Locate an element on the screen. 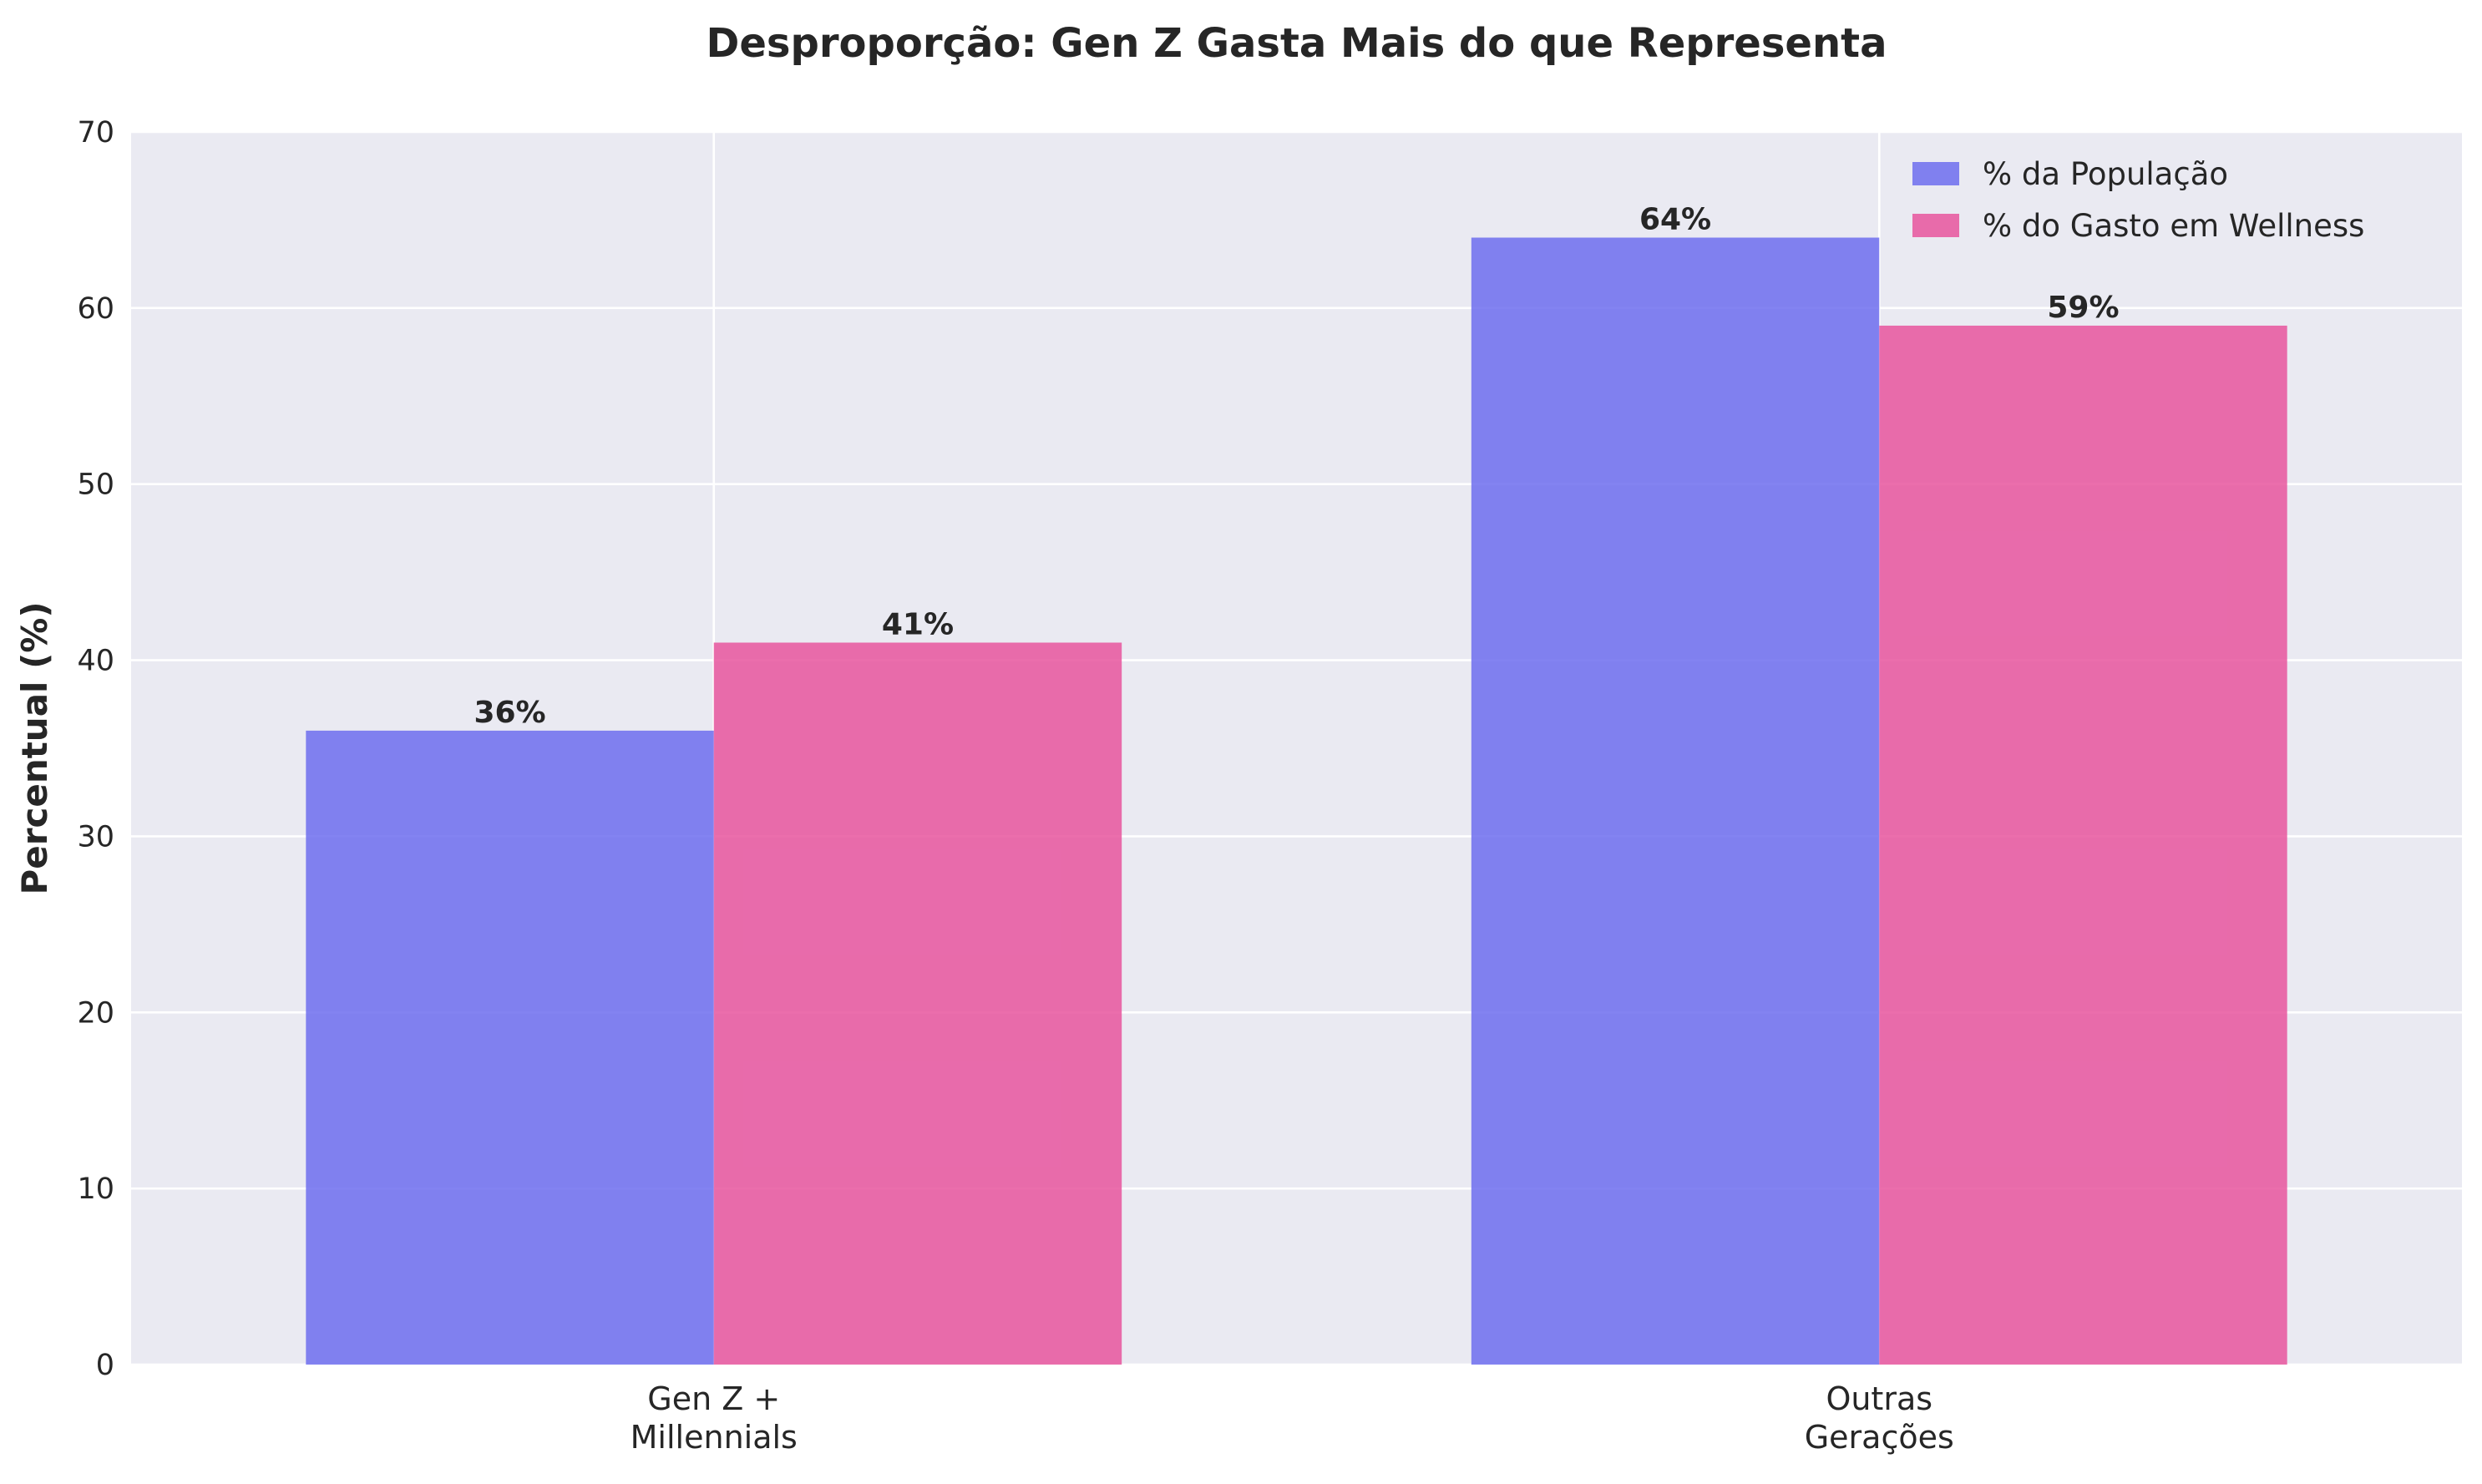  x-axis-ticks: Gen Z + Millennials Outras Gerações is located at coordinates (1292, 1418).